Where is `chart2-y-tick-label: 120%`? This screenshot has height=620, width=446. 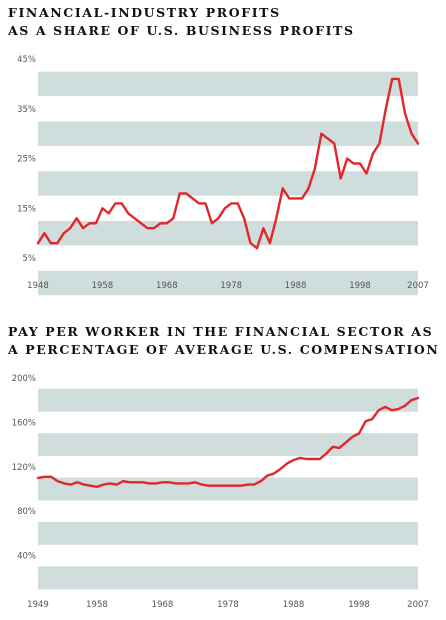 chart2-y-tick-label: 120% is located at coordinates (24, 468).